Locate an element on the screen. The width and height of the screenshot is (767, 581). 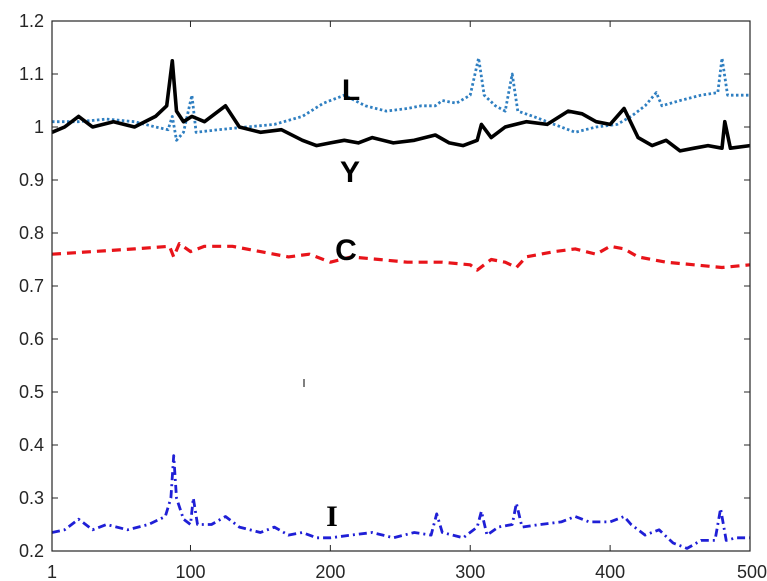
x-tick-label: 100 is located at coordinates (190, 571).